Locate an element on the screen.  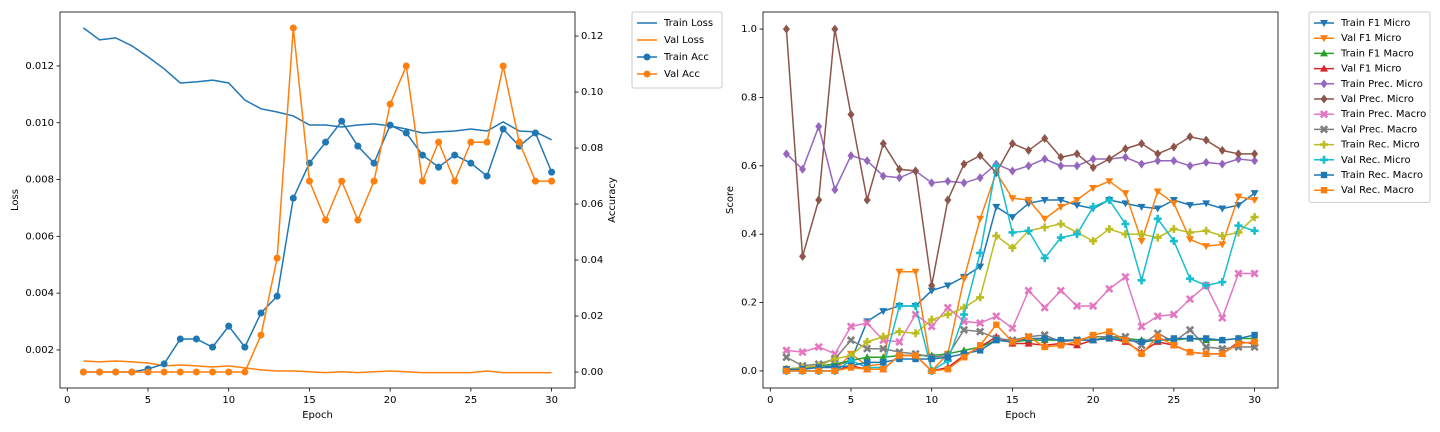
y-tick-label: 1.0 is located at coordinates (749, 29).